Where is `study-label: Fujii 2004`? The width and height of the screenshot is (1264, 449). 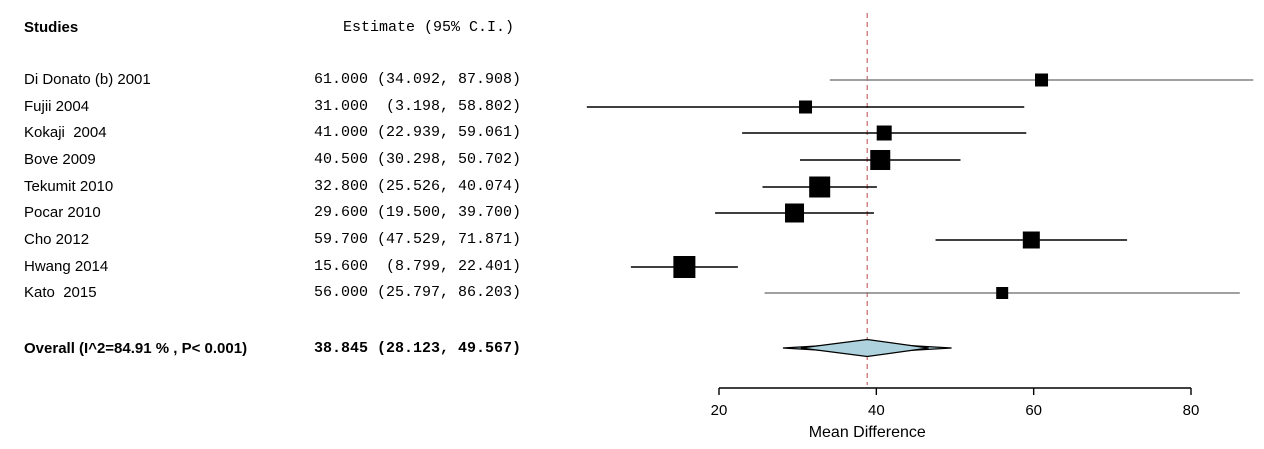 study-label: Fujii 2004 is located at coordinates (57, 106).